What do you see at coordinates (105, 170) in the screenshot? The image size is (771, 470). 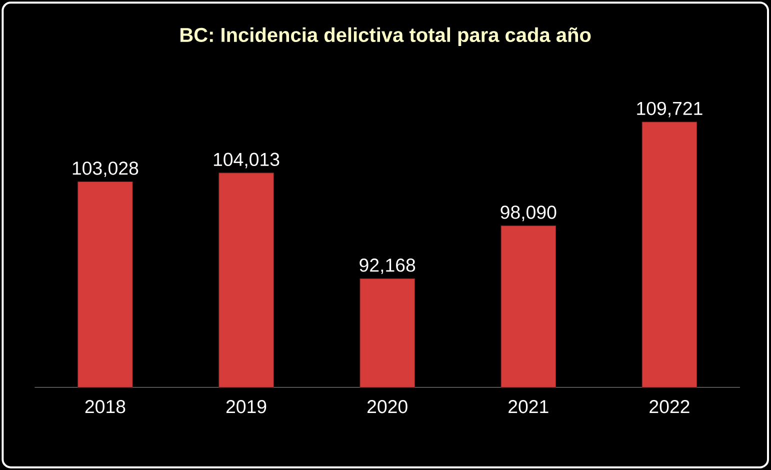 I see `data-label: 103,028` at bounding box center [105, 170].